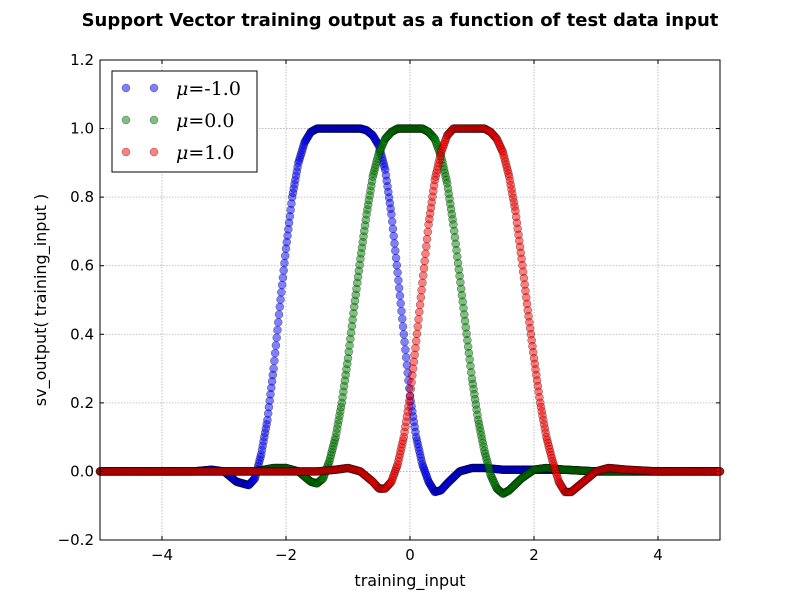  Describe the element at coordinates (82, 60) in the screenshot. I see `y-tick-label: 1.2` at that location.